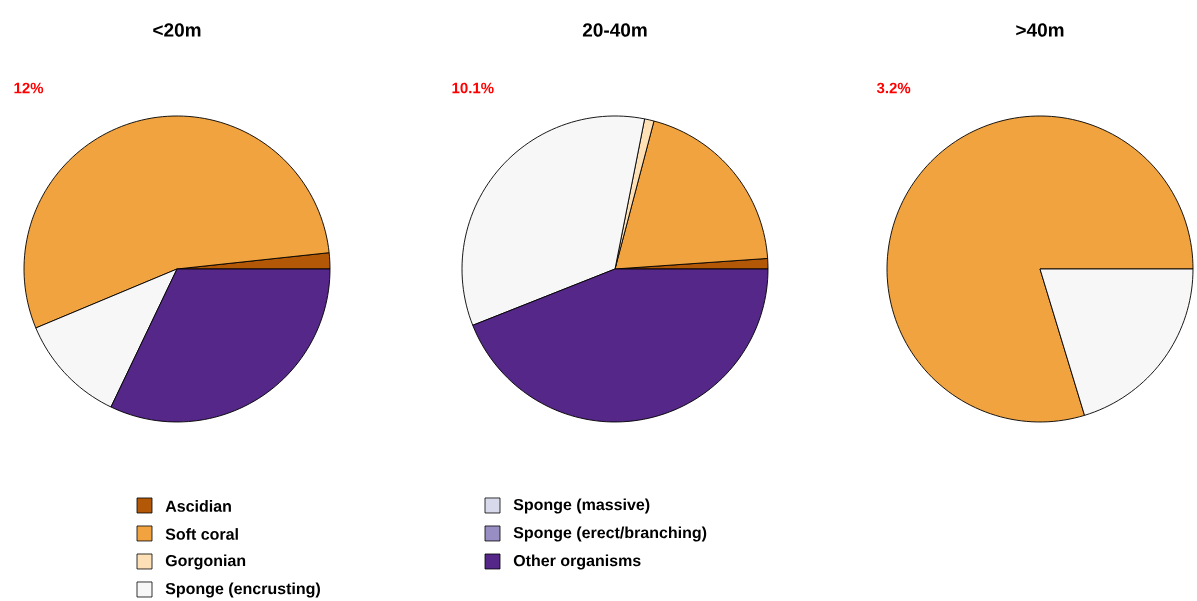 The width and height of the screenshot is (1197, 601). I want to click on legend-label: Sponge (encrusting), so click(242, 590).